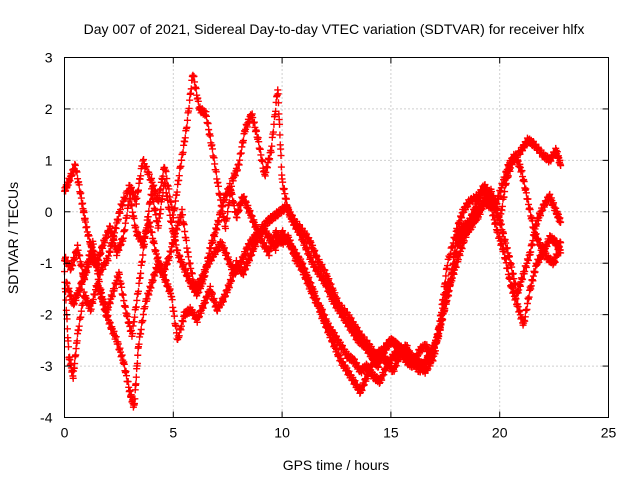  What do you see at coordinates (49, 160) in the screenshot?
I see `y-tick-label: 1` at bounding box center [49, 160].